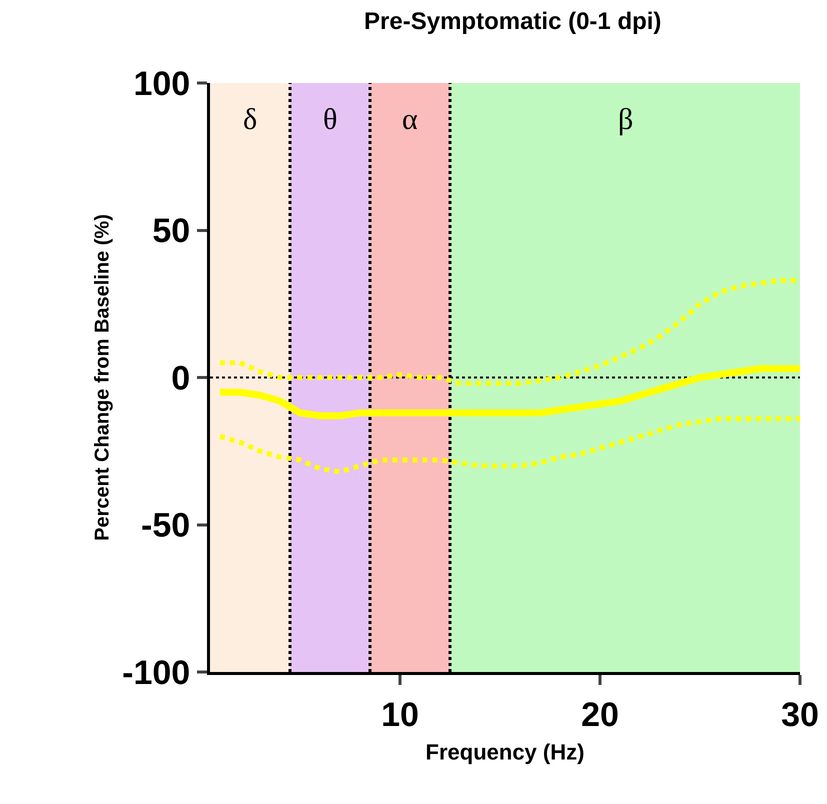 The height and width of the screenshot is (804, 827). I want to click on chart-title: Pre-Symptomatic (0-1 dpi), so click(513, 21).